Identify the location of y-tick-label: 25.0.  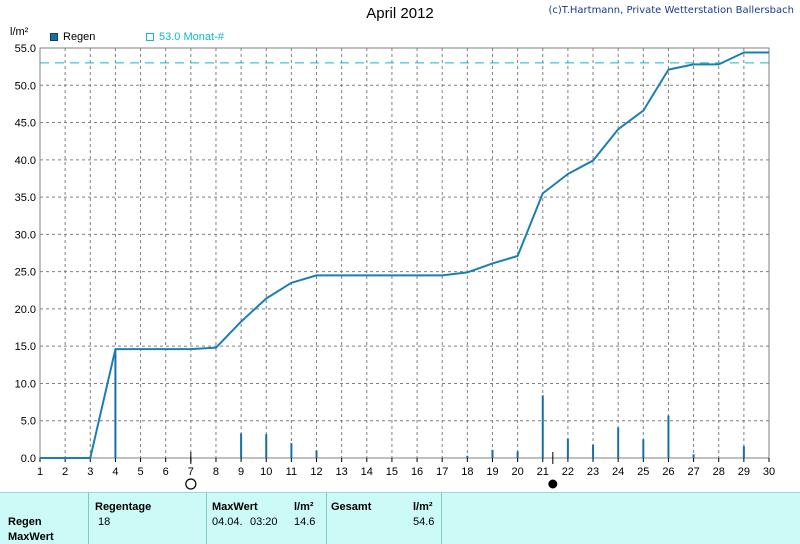
(25, 273).